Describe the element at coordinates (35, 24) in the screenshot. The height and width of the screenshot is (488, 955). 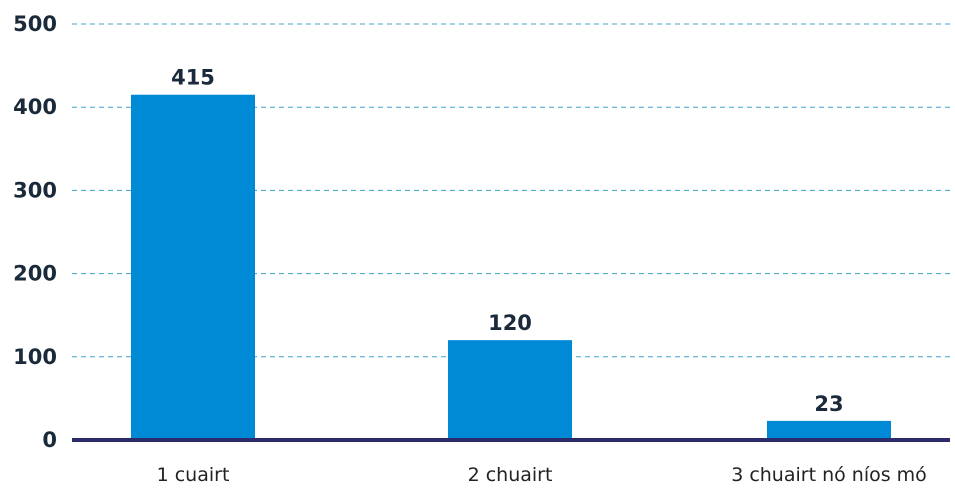
I see `y-tick-label: 500` at that location.